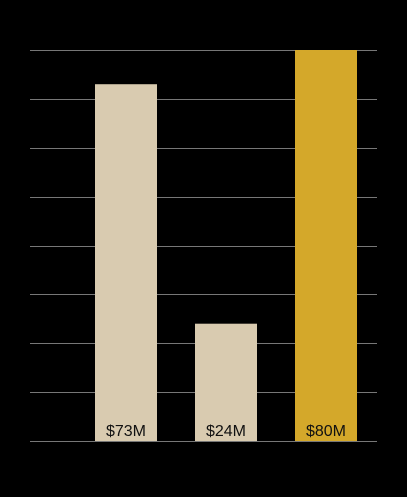  What do you see at coordinates (126, 431) in the screenshot?
I see `value-label: $73M` at bounding box center [126, 431].